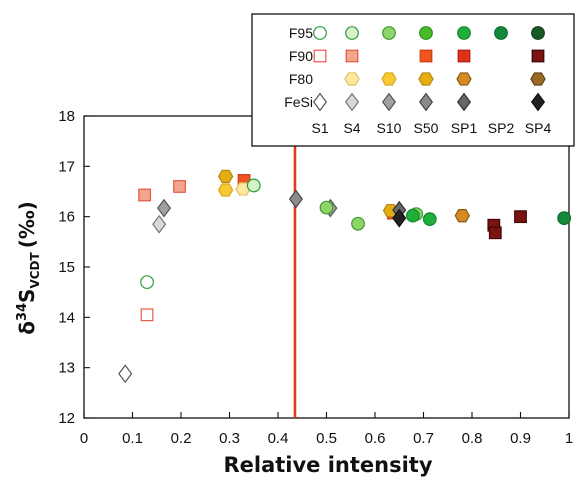  Describe the element at coordinates (327, 465) in the screenshot. I see `x-axis-title: Relative intensity` at that location.